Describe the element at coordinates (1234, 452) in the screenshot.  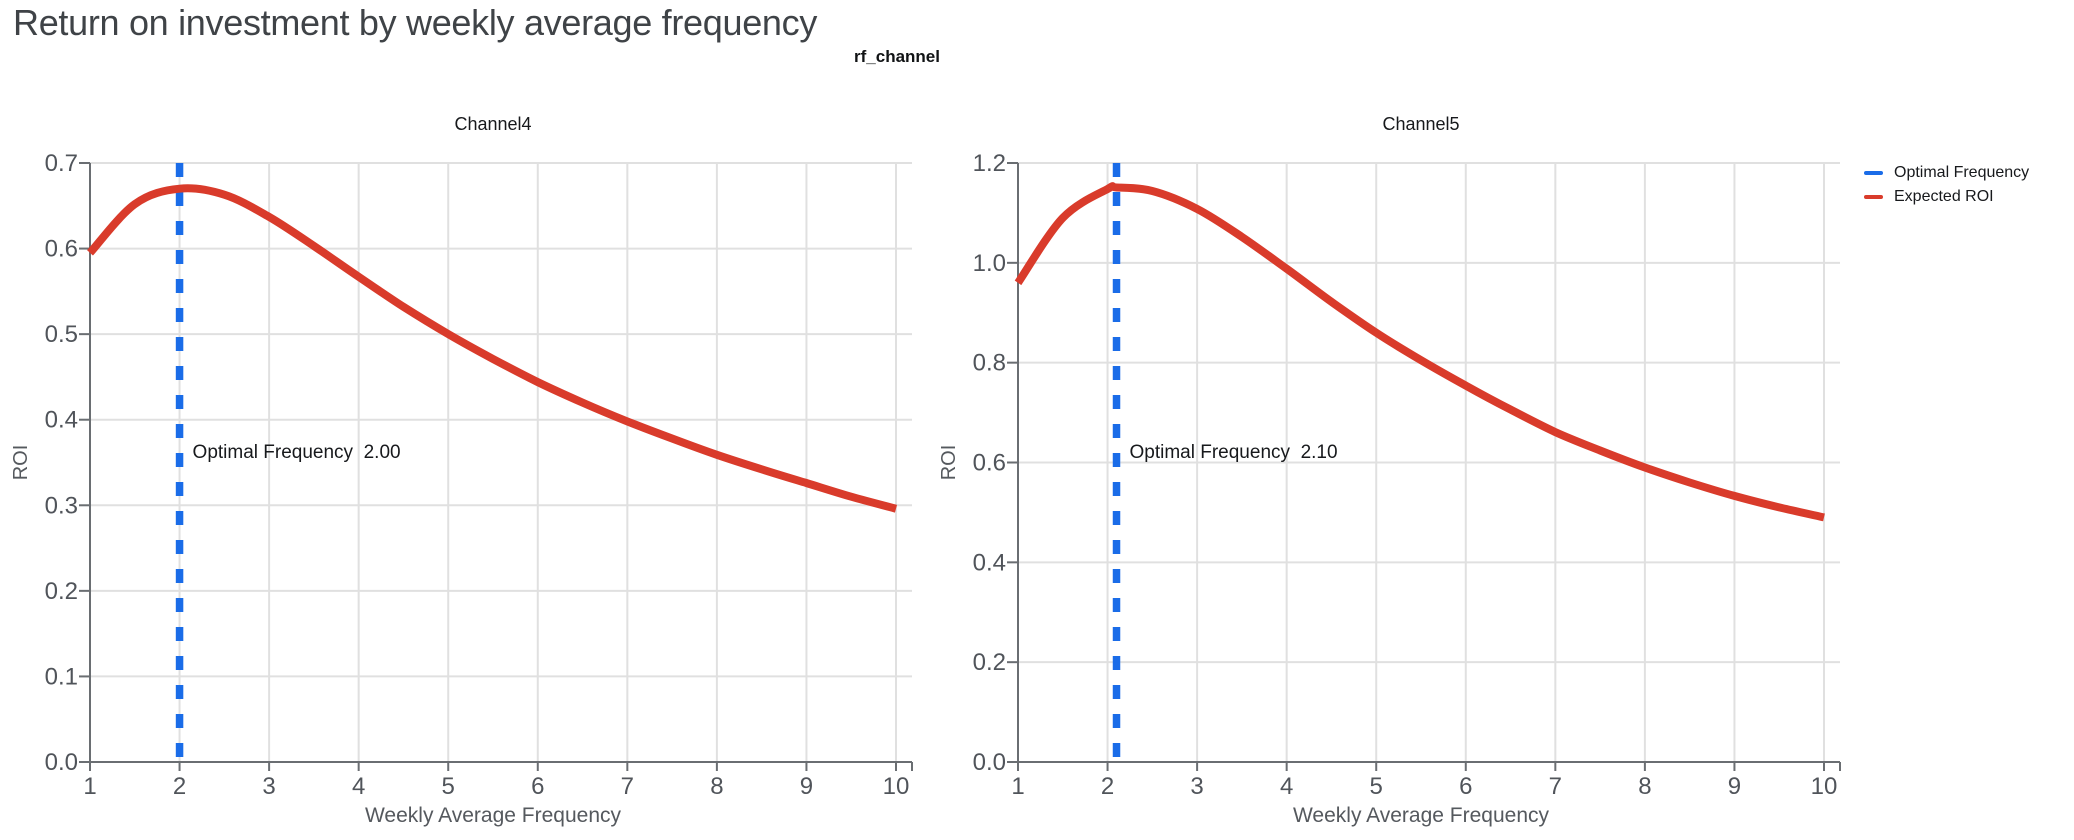
I see `optimal-frequency-annotation: Optimal Frequency 2.10` at that location.